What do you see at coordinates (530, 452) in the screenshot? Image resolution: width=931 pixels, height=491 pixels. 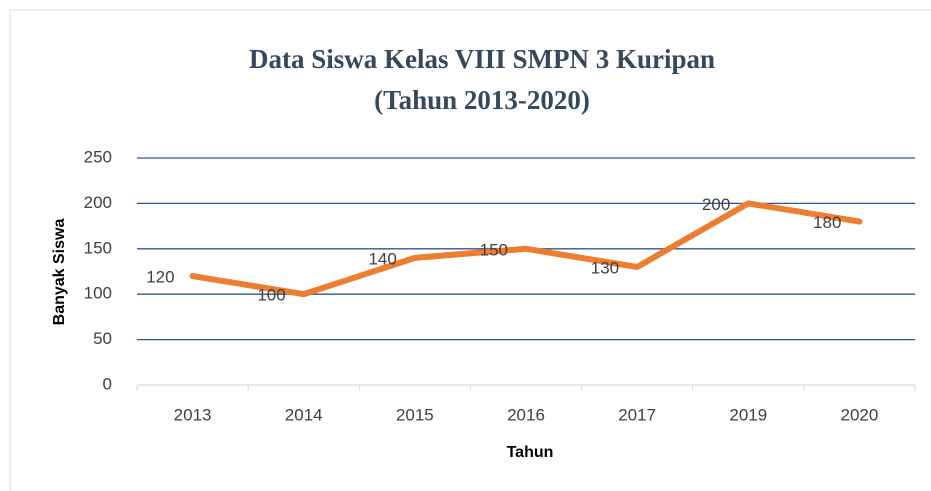 I see `x-axis-title: Tahun` at bounding box center [530, 452].